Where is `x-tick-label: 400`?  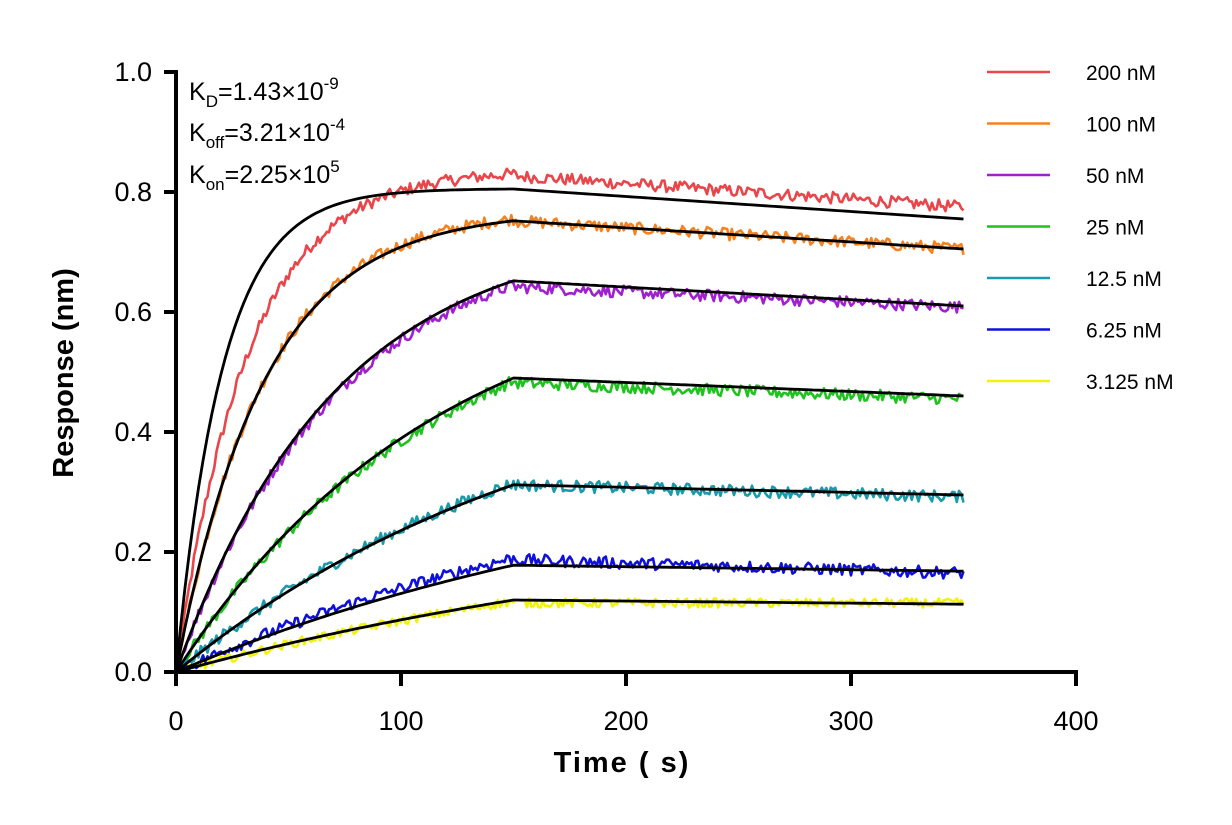
x-tick-label: 400 is located at coordinates (1075, 721).